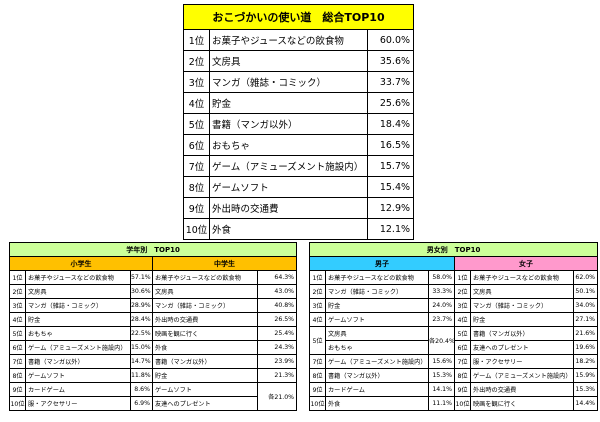  What do you see at coordinates (288, 103) in the screenshot?
I see `item-cell: 貯金` at bounding box center [288, 103].